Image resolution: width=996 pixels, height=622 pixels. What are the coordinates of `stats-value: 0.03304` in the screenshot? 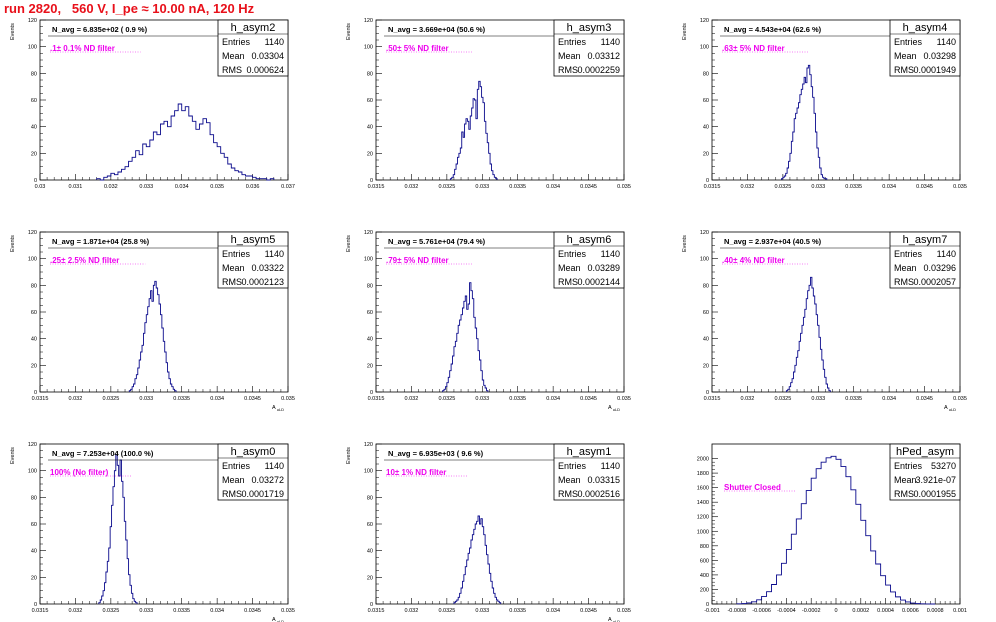 It's located at (267, 56).